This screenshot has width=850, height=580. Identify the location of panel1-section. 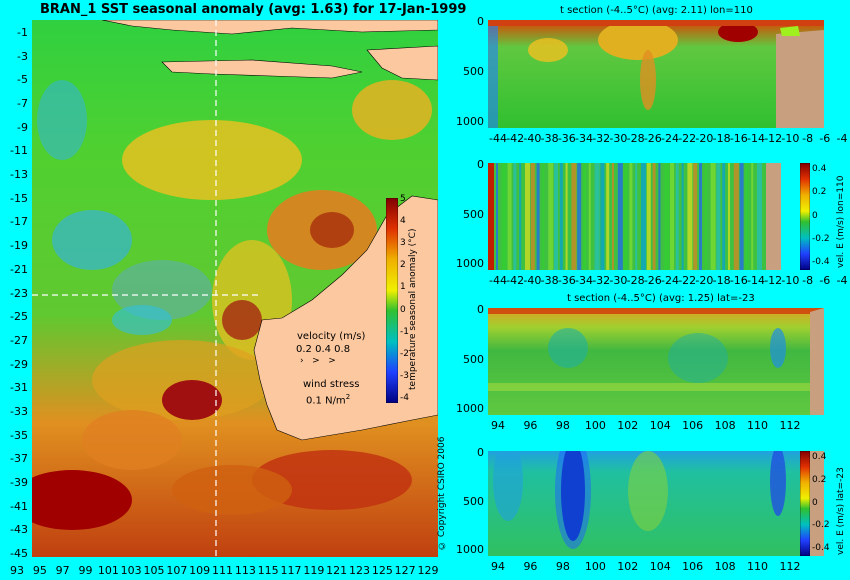
(656, 74).